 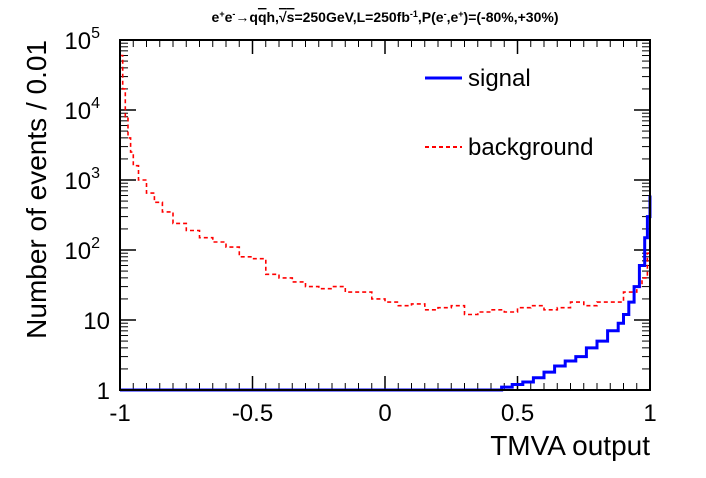 I want to click on x-tick-label: -0.5, so click(x=252, y=413).